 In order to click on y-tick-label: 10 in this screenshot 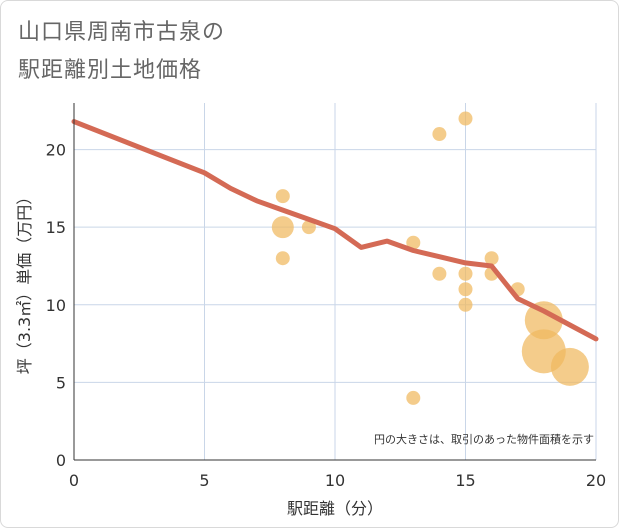, I will do `click(56, 305)`.